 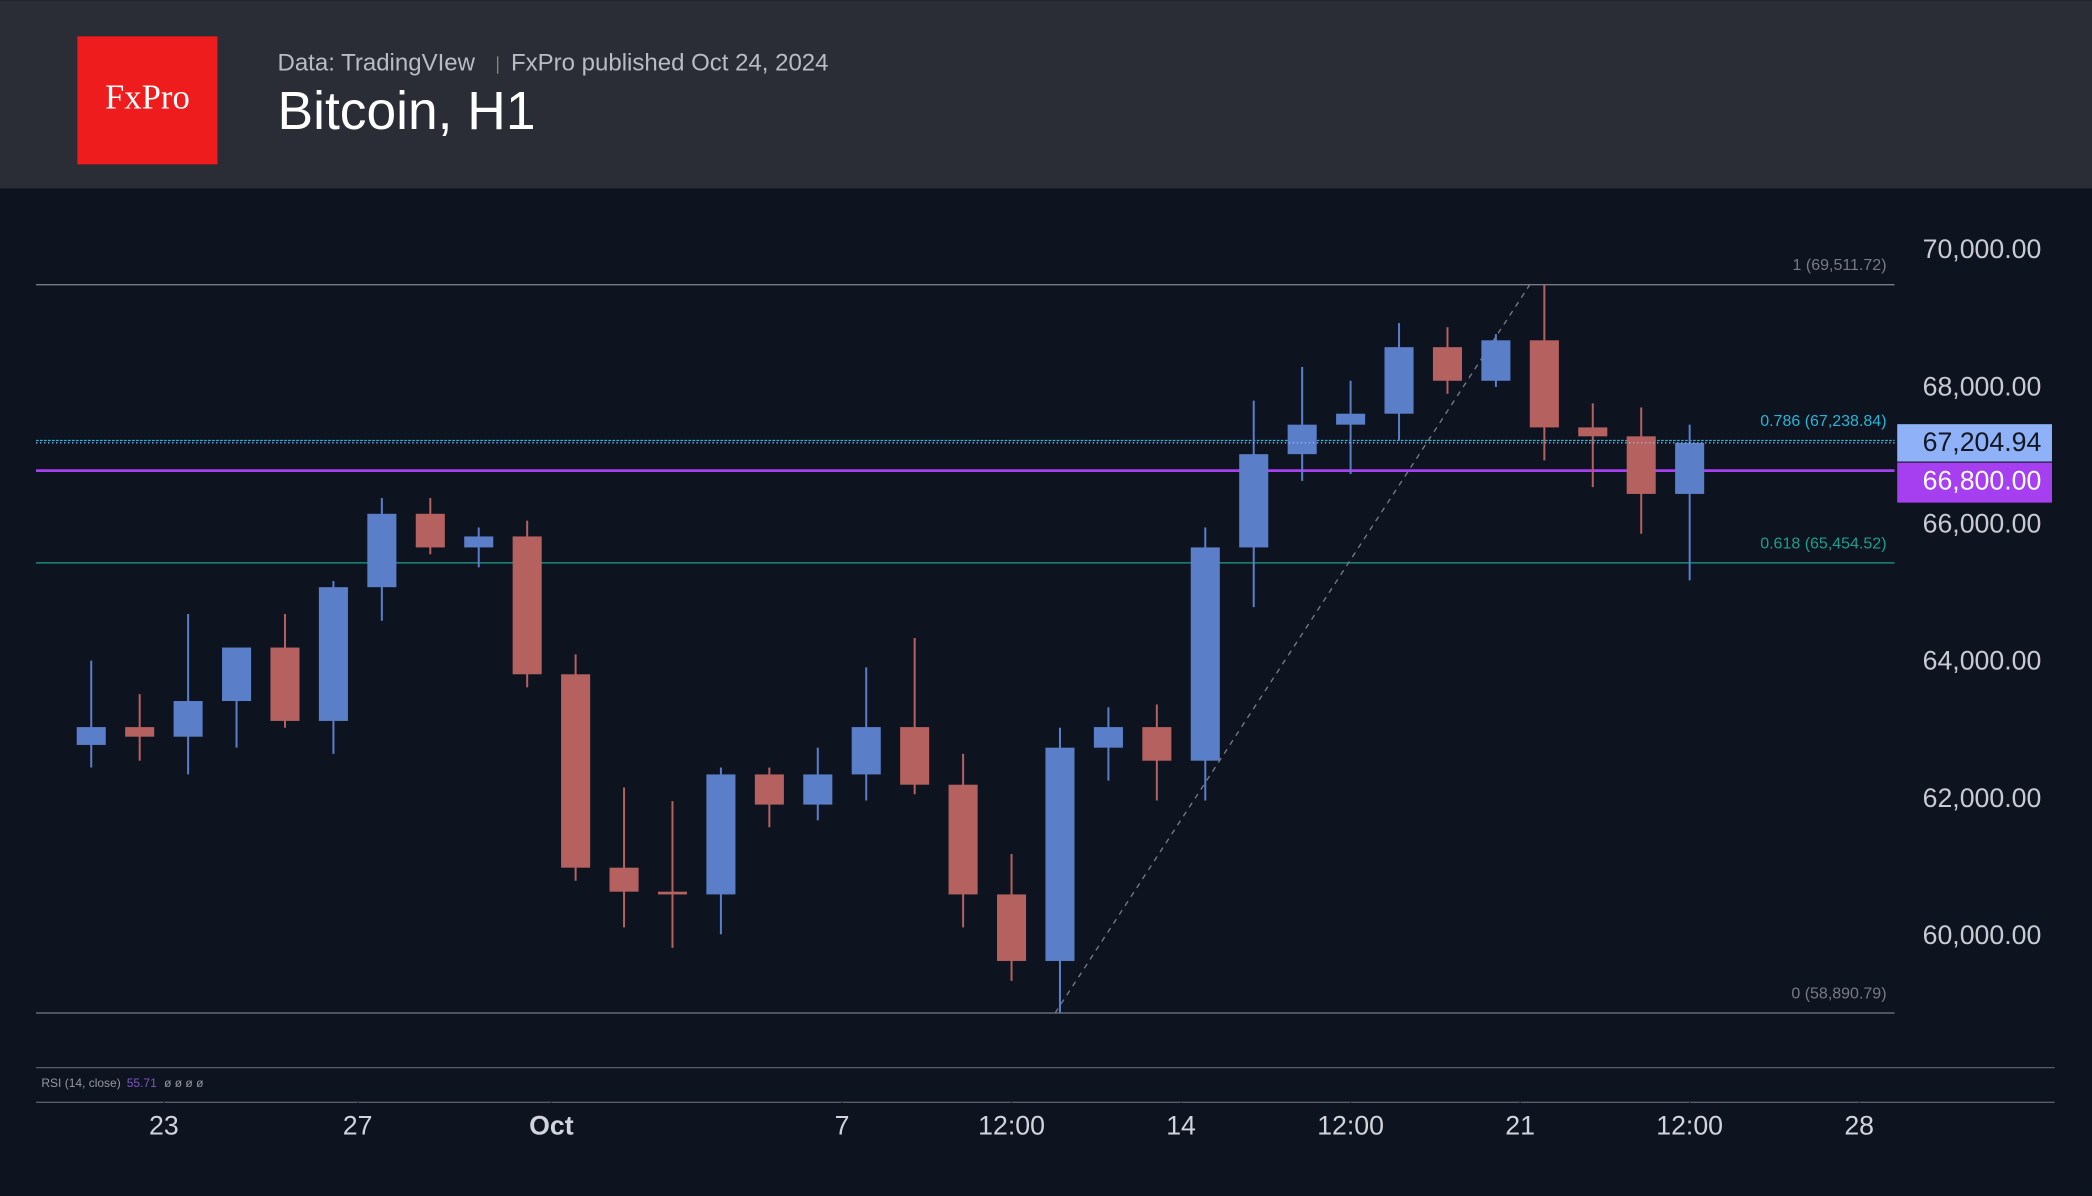 What do you see at coordinates (1840, 265) in the screenshot?
I see `fib-label: 1 (69,511.72)` at bounding box center [1840, 265].